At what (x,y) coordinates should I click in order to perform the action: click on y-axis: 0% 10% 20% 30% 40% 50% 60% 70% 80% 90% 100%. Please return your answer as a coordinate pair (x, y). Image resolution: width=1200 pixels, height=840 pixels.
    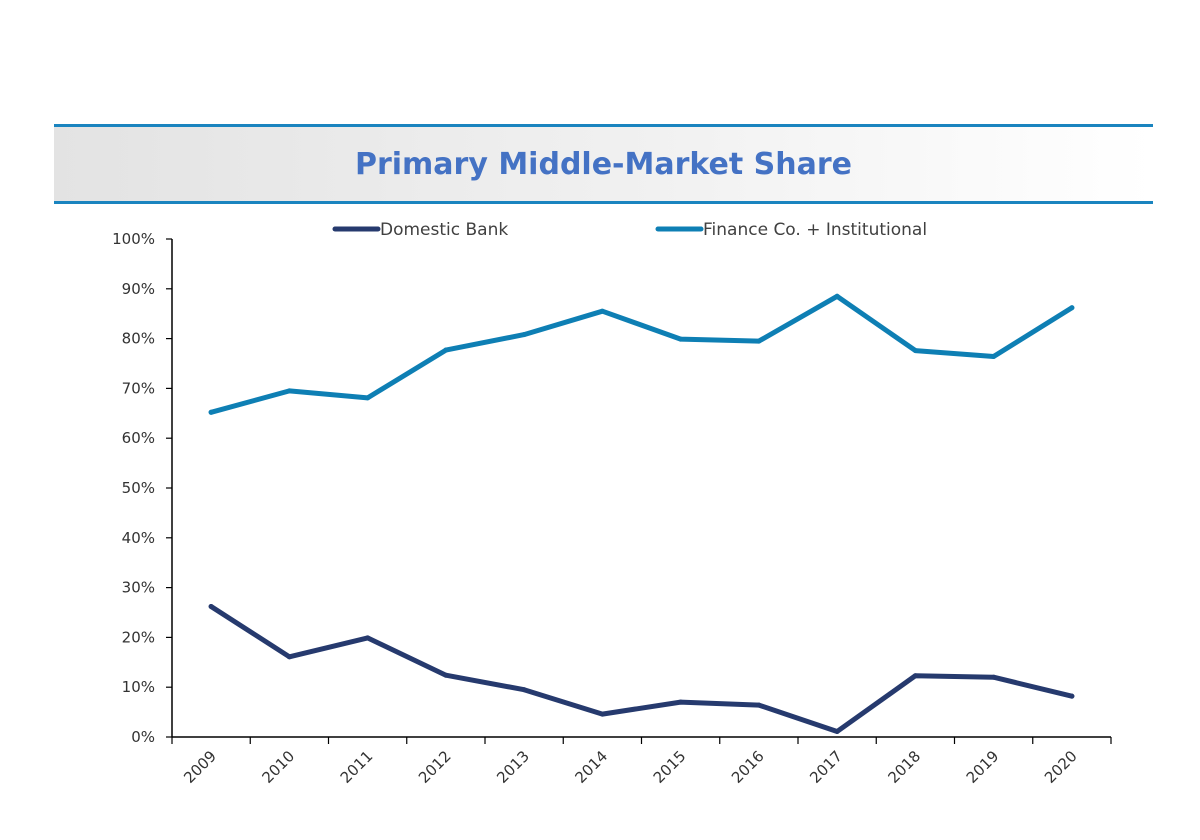
    Looking at the image, I should click on (142, 488).